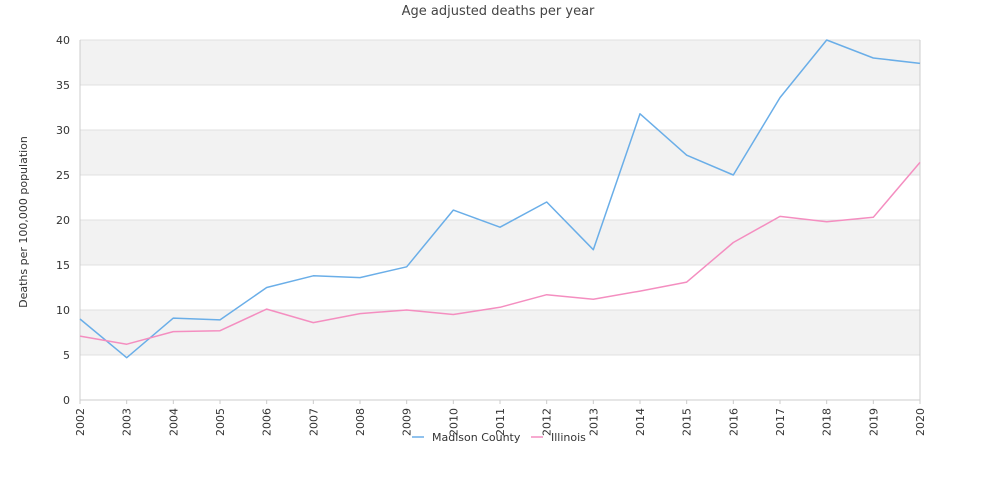  Describe the element at coordinates (640, 422) in the screenshot. I see `x-tick-label: 2014` at that location.